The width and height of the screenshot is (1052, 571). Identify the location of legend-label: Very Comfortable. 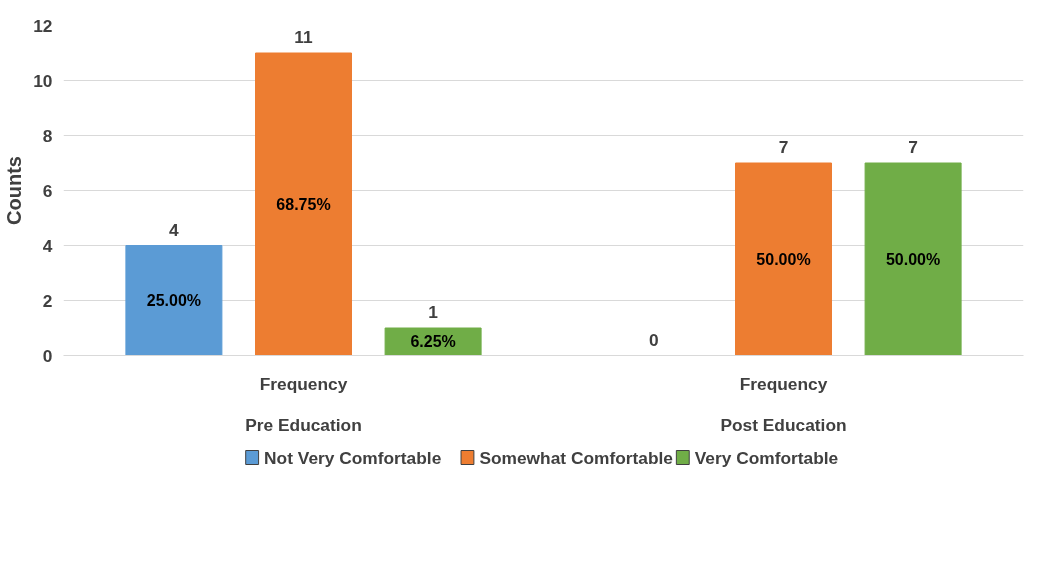
(766, 457).